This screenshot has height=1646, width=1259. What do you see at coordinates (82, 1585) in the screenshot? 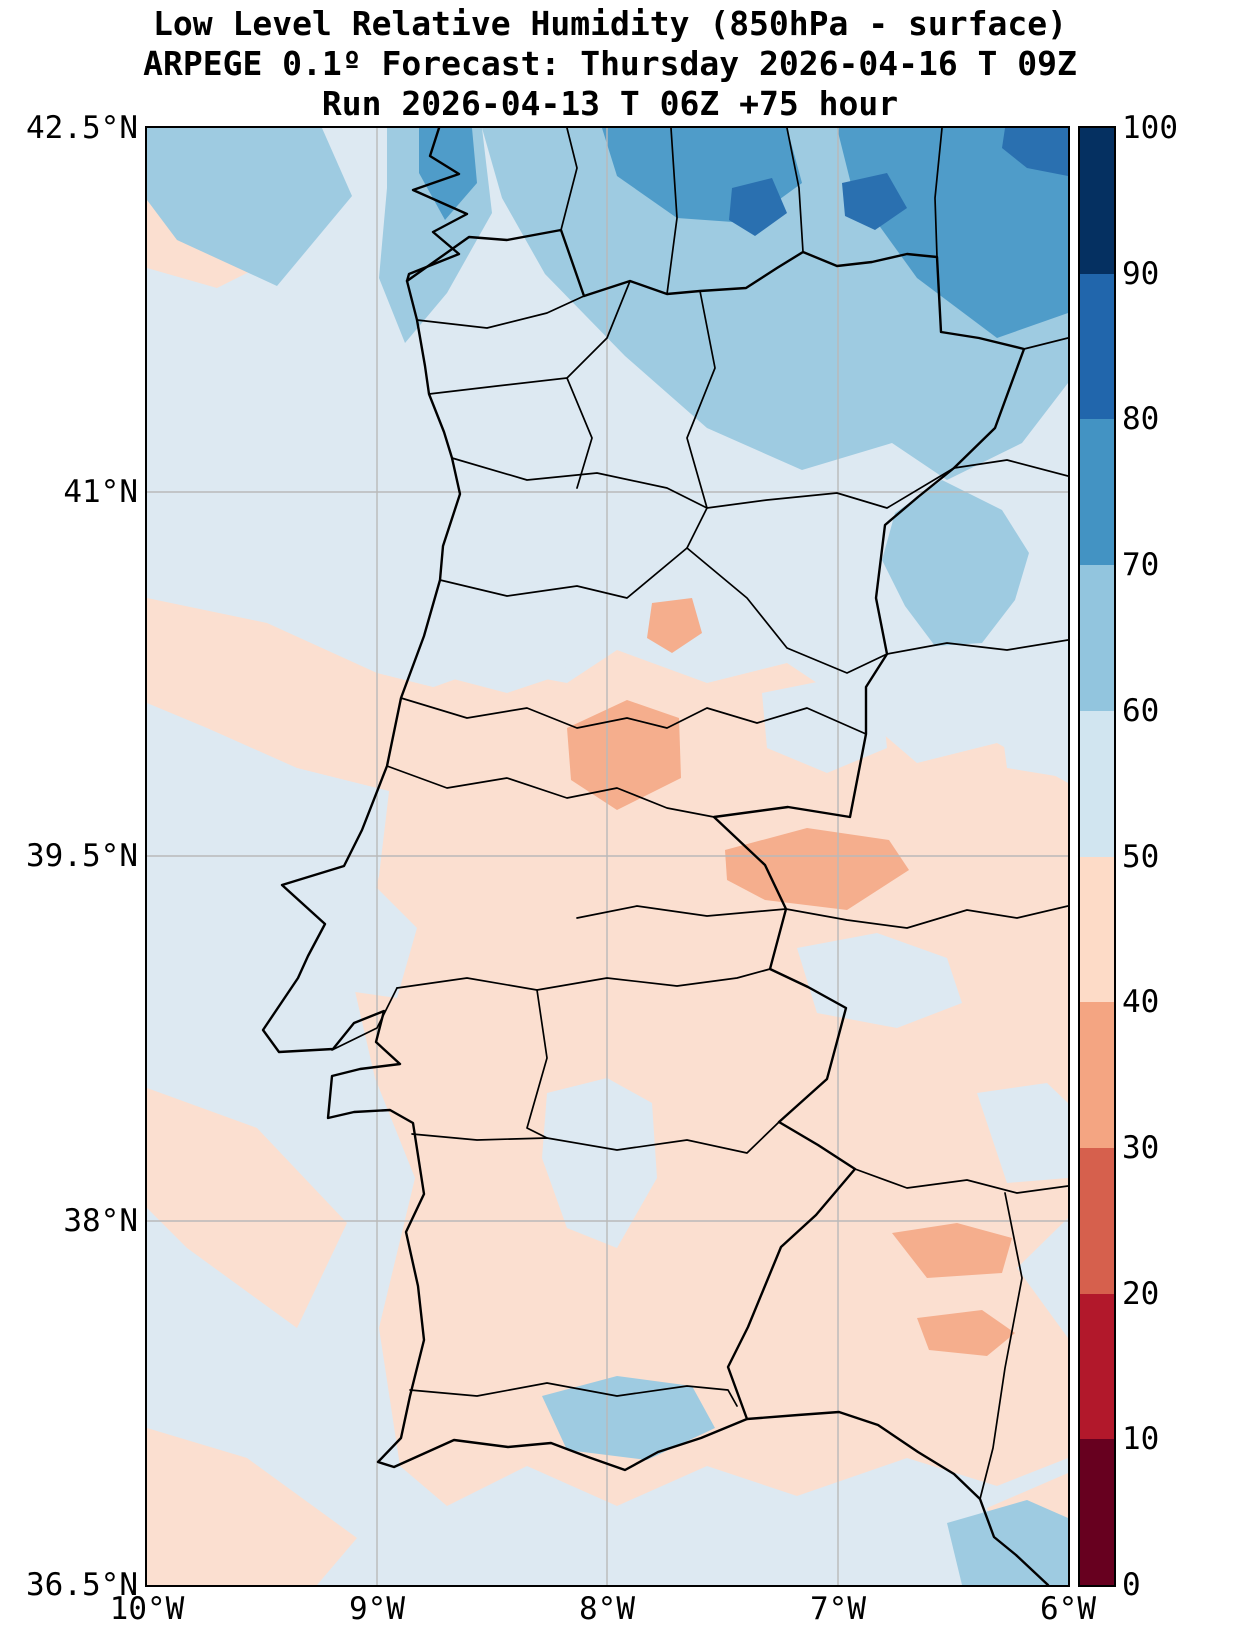
I see `lat-tick-36-5n: 36.5°N` at bounding box center [82, 1585].